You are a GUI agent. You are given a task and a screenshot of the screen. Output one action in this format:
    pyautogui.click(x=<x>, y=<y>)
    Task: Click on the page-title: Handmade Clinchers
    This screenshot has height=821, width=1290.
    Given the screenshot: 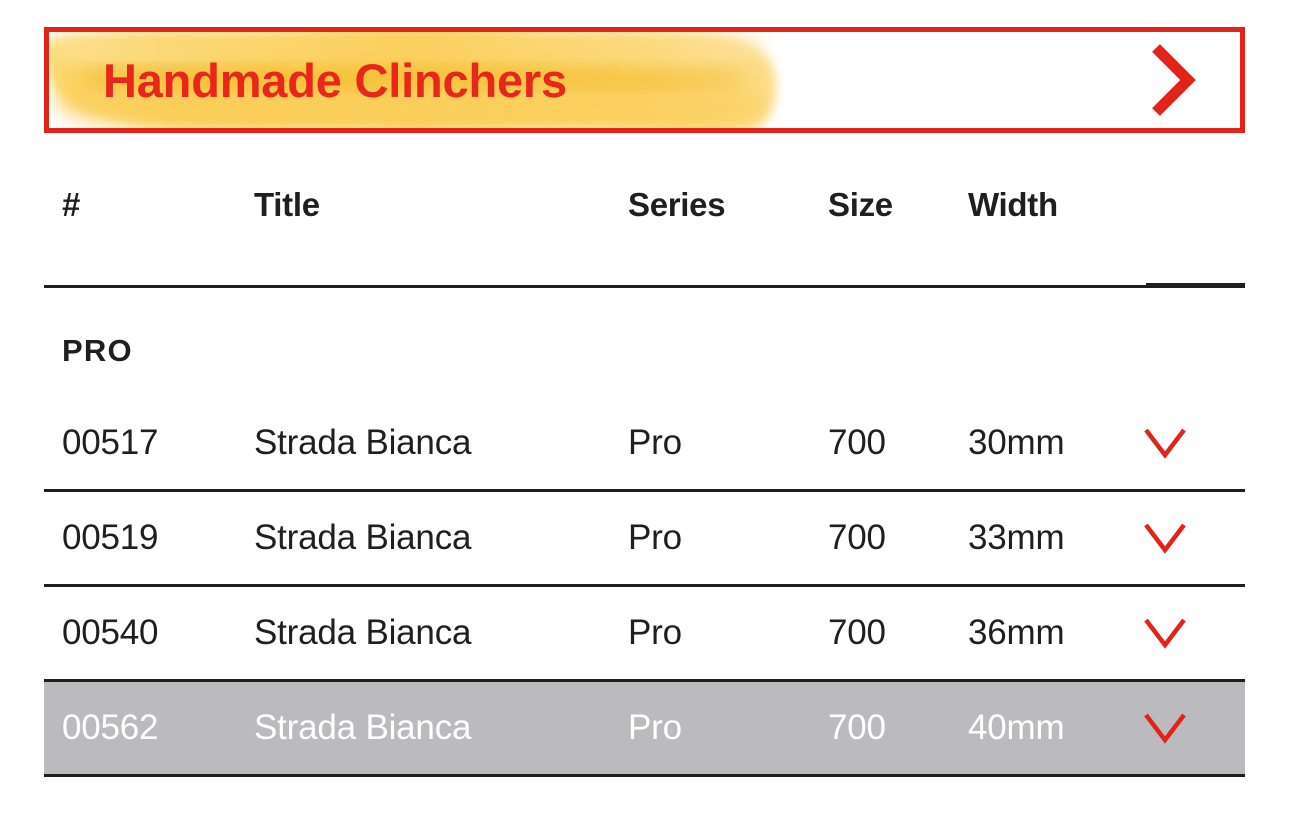 What is the action you would take?
    pyautogui.click(x=335, y=80)
    